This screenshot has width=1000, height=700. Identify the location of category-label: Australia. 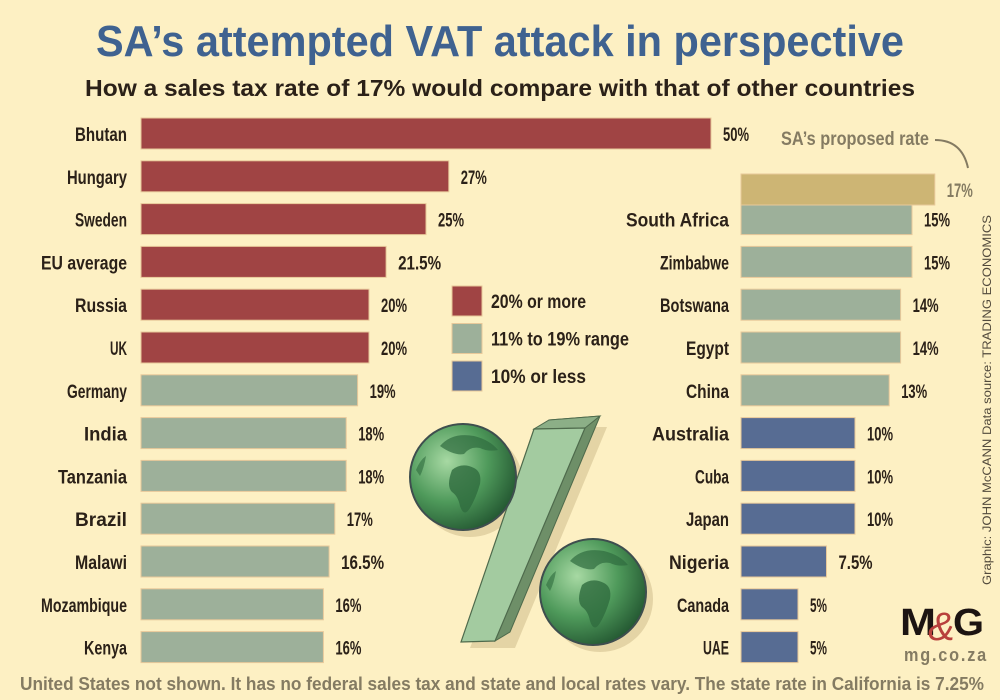
(690, 435).